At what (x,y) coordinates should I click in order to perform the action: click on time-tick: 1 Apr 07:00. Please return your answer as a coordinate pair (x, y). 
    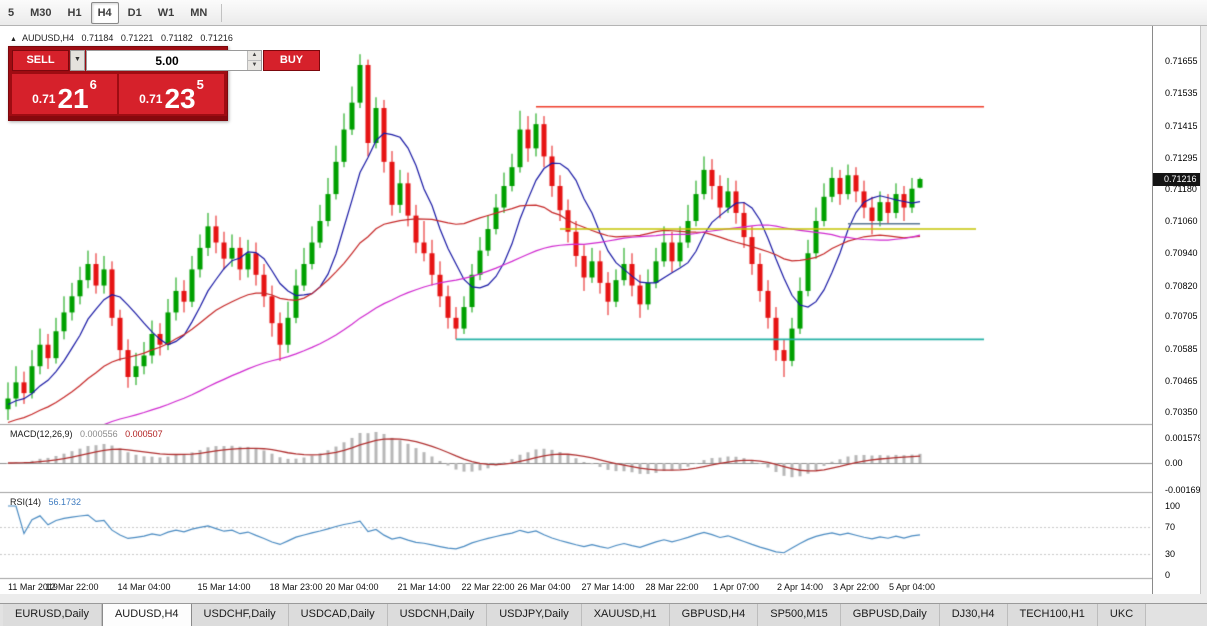
    Looking at the image, I should click on (736, 587).